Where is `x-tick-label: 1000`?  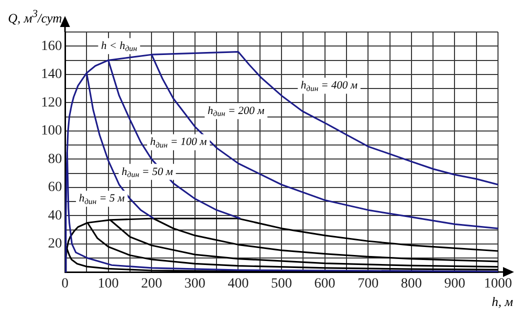
x-tick-label: 1000 is located at coordinates (498, 284).